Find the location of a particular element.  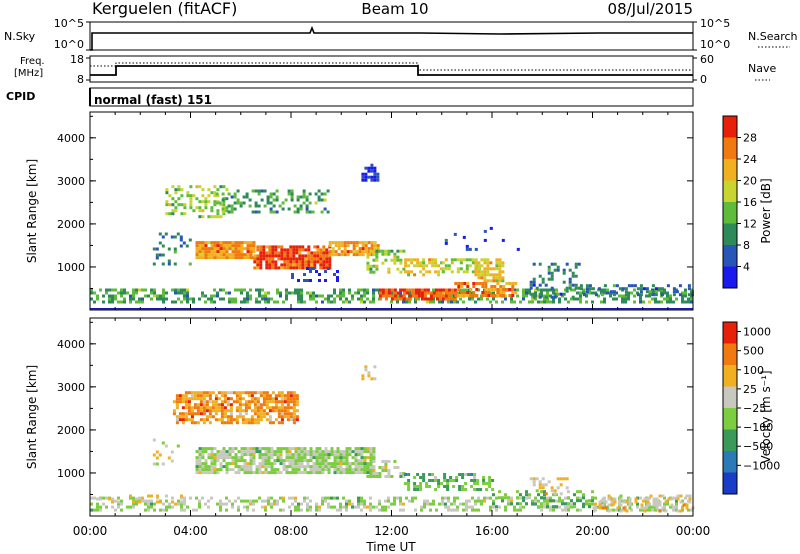

colorbar-segment is located at coordinates (730, 483).